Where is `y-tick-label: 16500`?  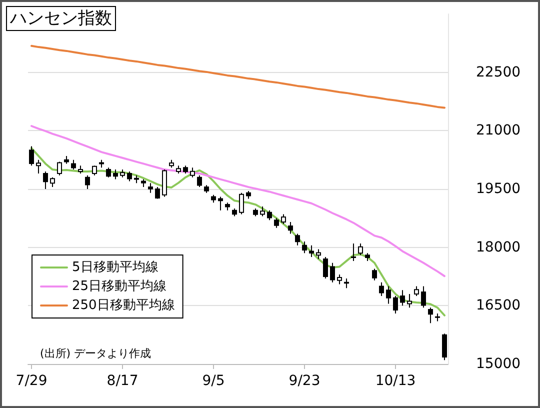
y-tick-label: 16500 is located at coordinates (498, 306).